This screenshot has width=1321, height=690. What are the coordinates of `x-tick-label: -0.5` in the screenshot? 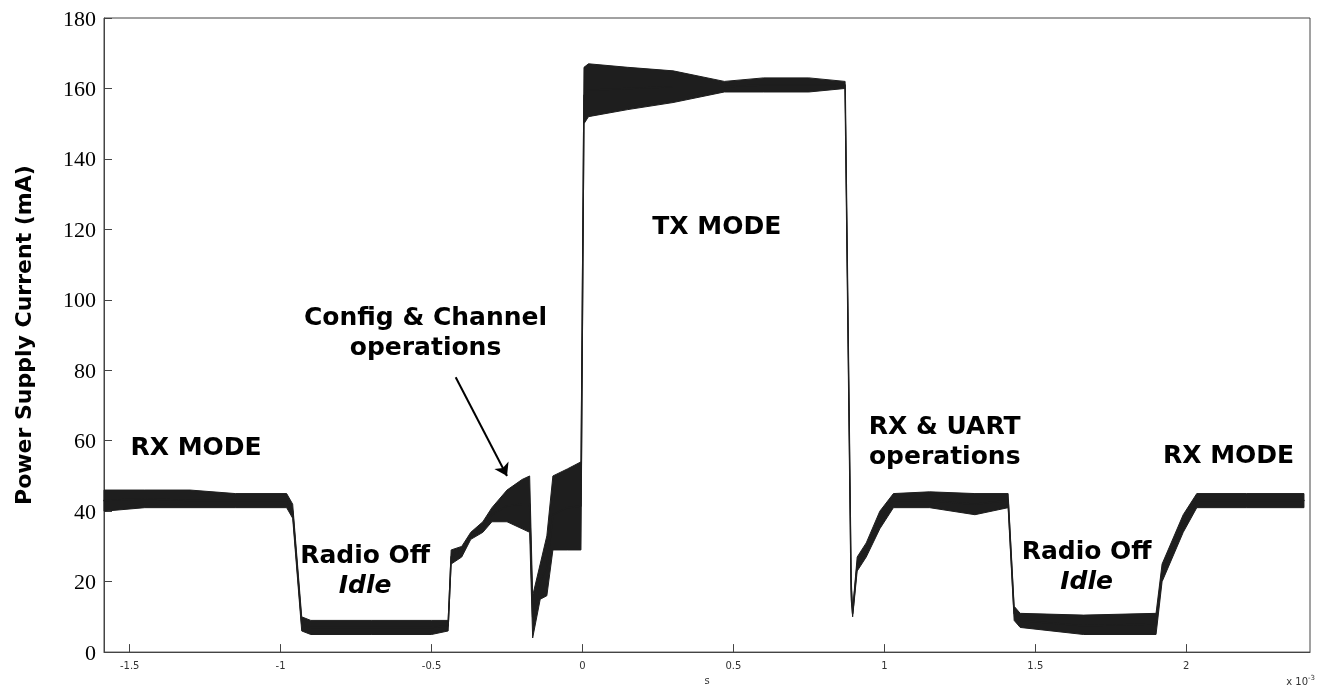 It's located at (431, 665).